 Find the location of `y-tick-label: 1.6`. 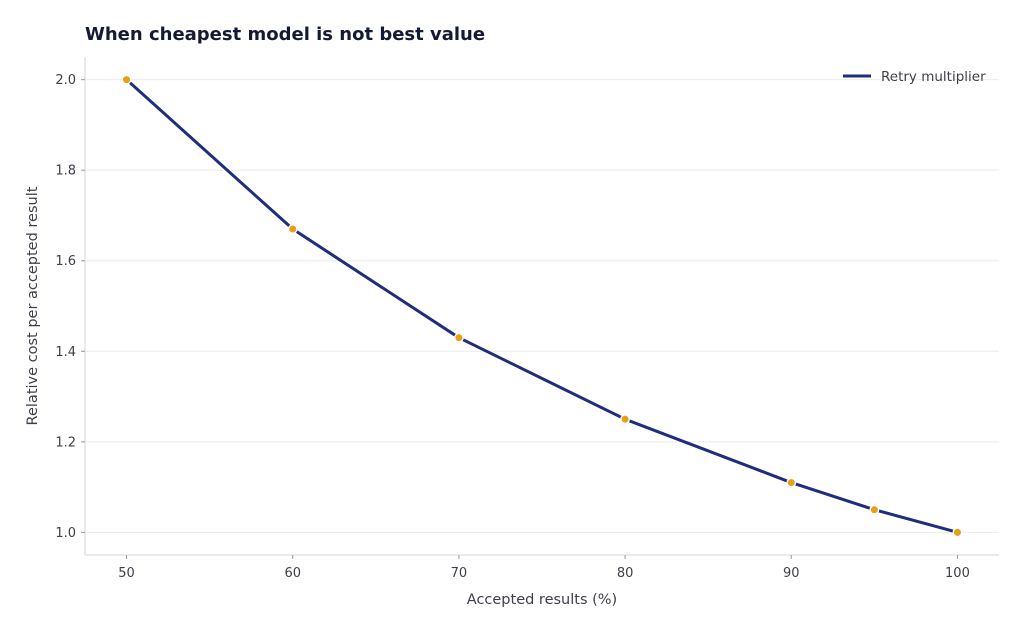

y-tick-label: 1.6 is located at coordinates (65, 261).